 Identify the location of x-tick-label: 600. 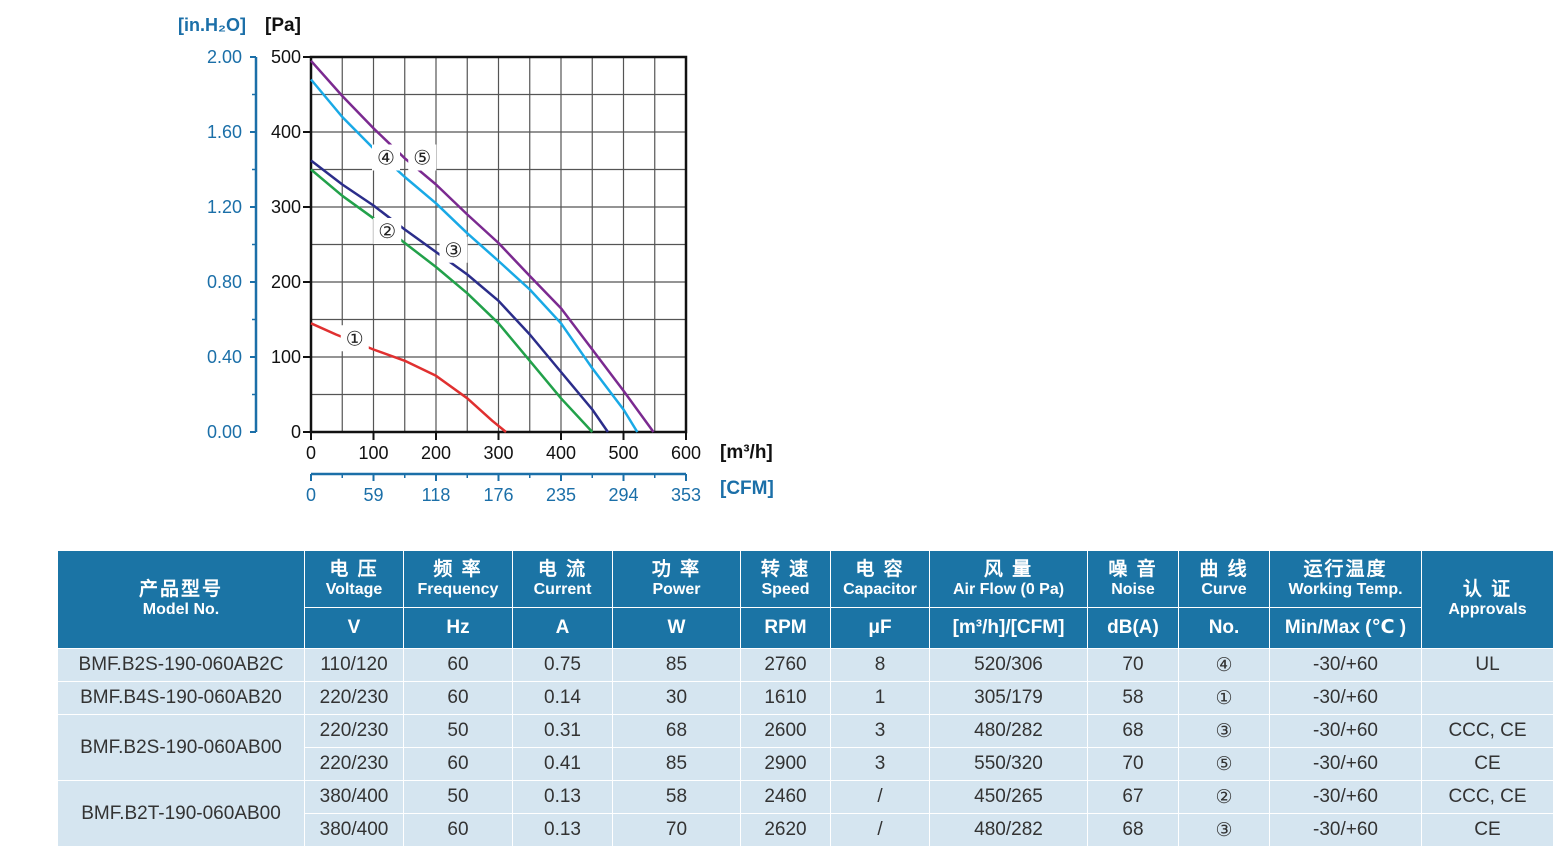
(686, 453).